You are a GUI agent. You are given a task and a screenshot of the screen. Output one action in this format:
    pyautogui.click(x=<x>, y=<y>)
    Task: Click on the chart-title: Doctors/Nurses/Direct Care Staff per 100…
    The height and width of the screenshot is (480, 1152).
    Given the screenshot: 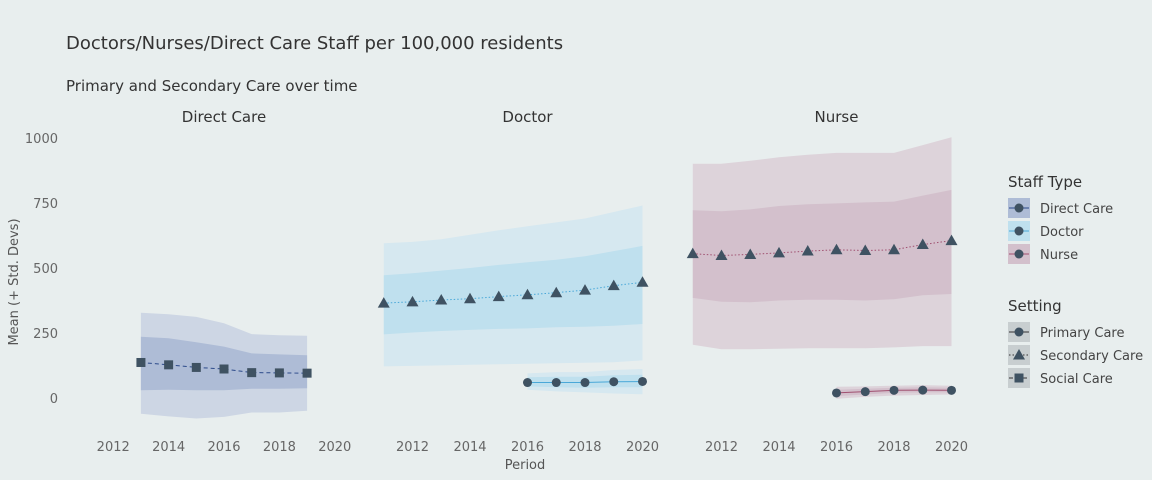 What is the action you would take?
    pyautogui.click(x=314, y=43)
    